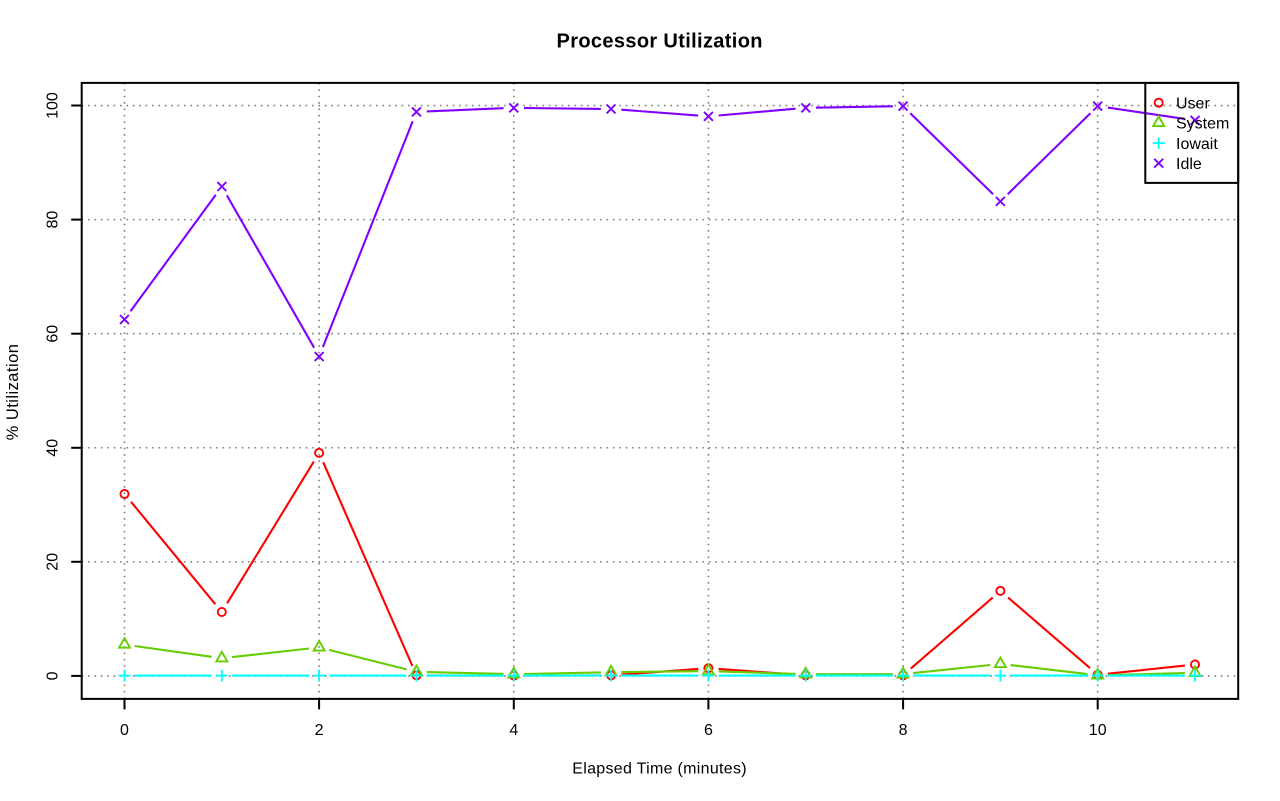 Image resolution: width=1280 pixels, height=801 pixels. Describe the element at coordinates (1193, 104) in the screenshot. I see `svg-text: User` at that location.